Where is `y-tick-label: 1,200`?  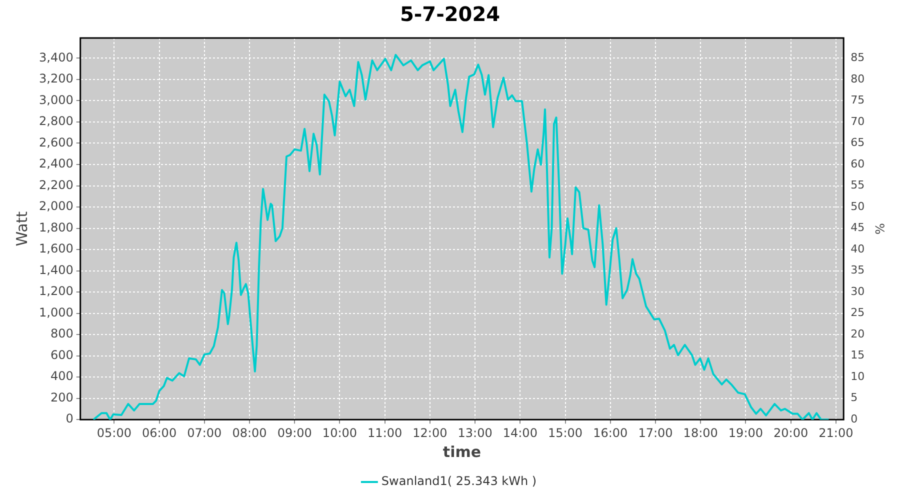 y-tick-label: 1,200 is located at coordinates (56, 291).